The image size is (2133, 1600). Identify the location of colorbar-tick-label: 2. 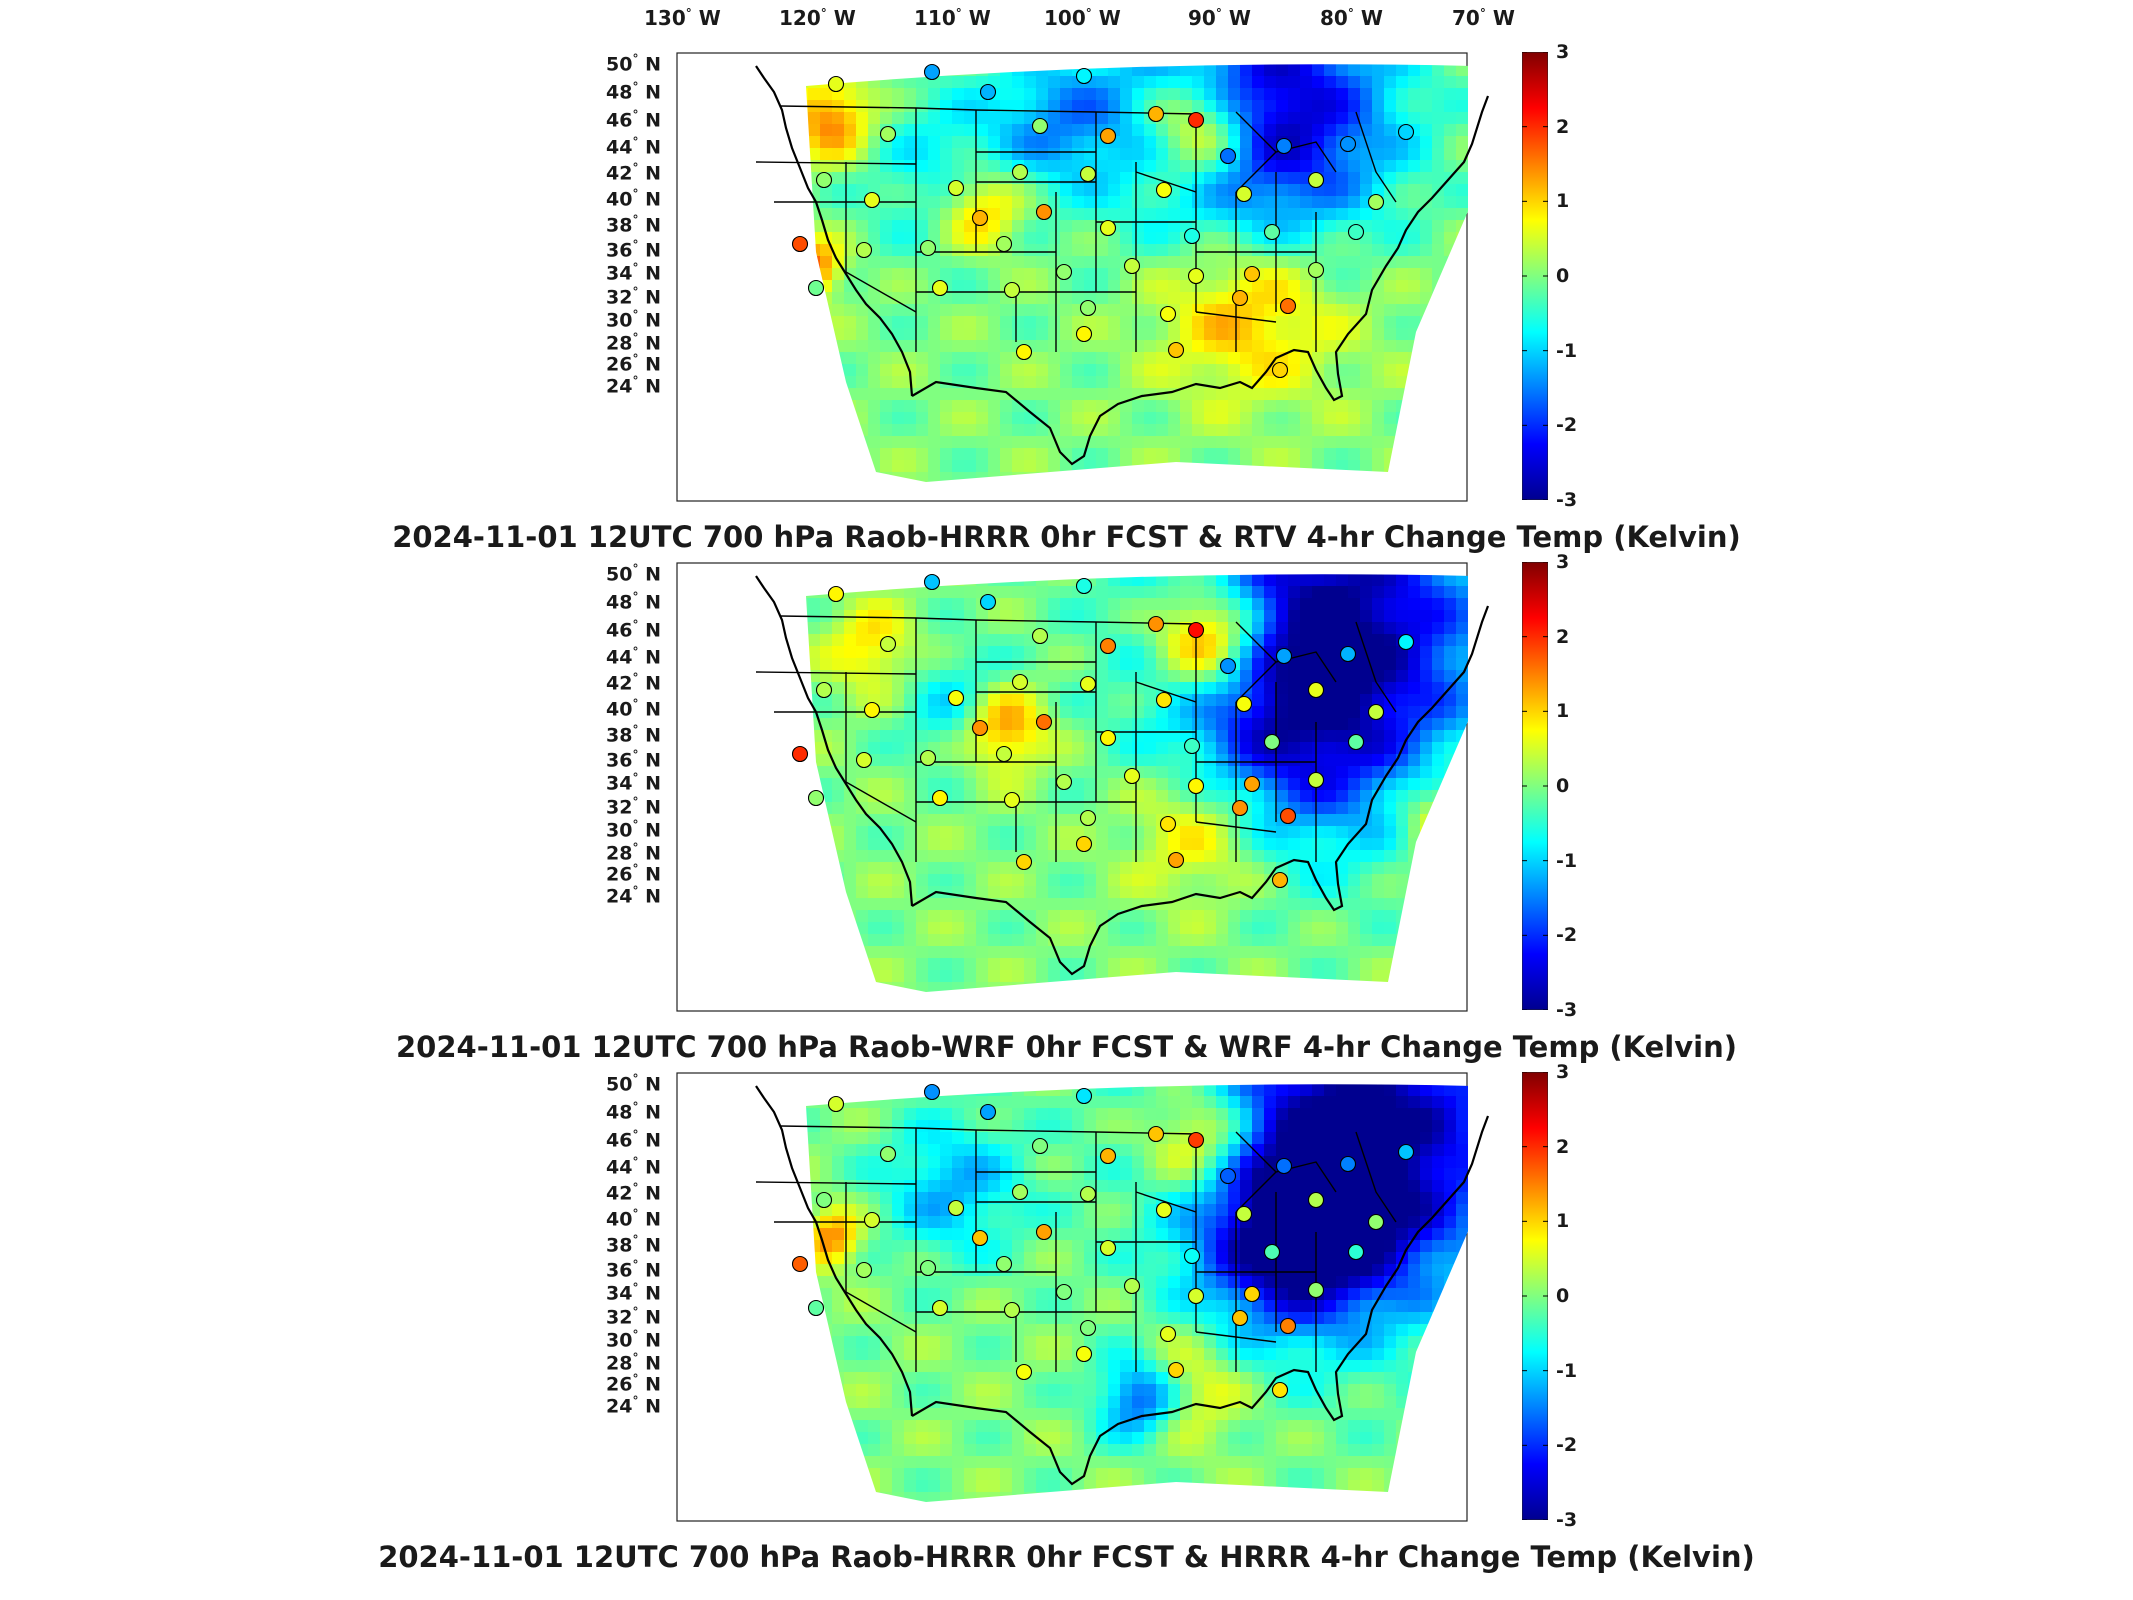
(1563, 1146).